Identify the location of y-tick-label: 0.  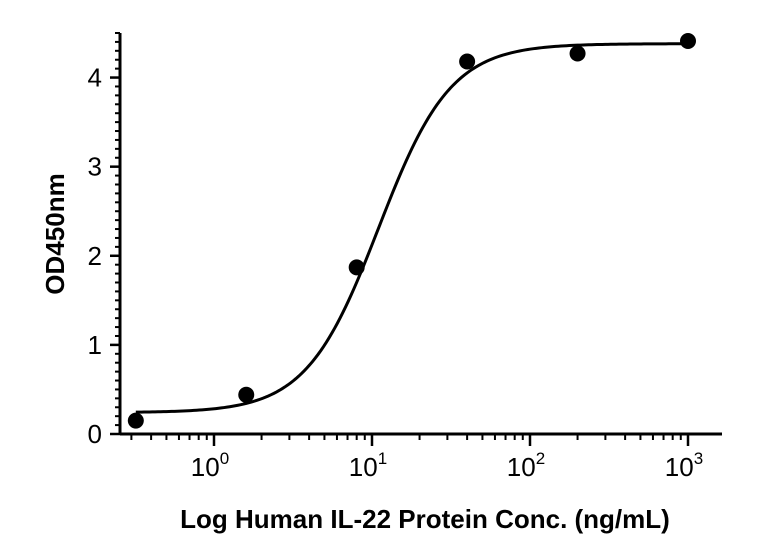
(95, 434).